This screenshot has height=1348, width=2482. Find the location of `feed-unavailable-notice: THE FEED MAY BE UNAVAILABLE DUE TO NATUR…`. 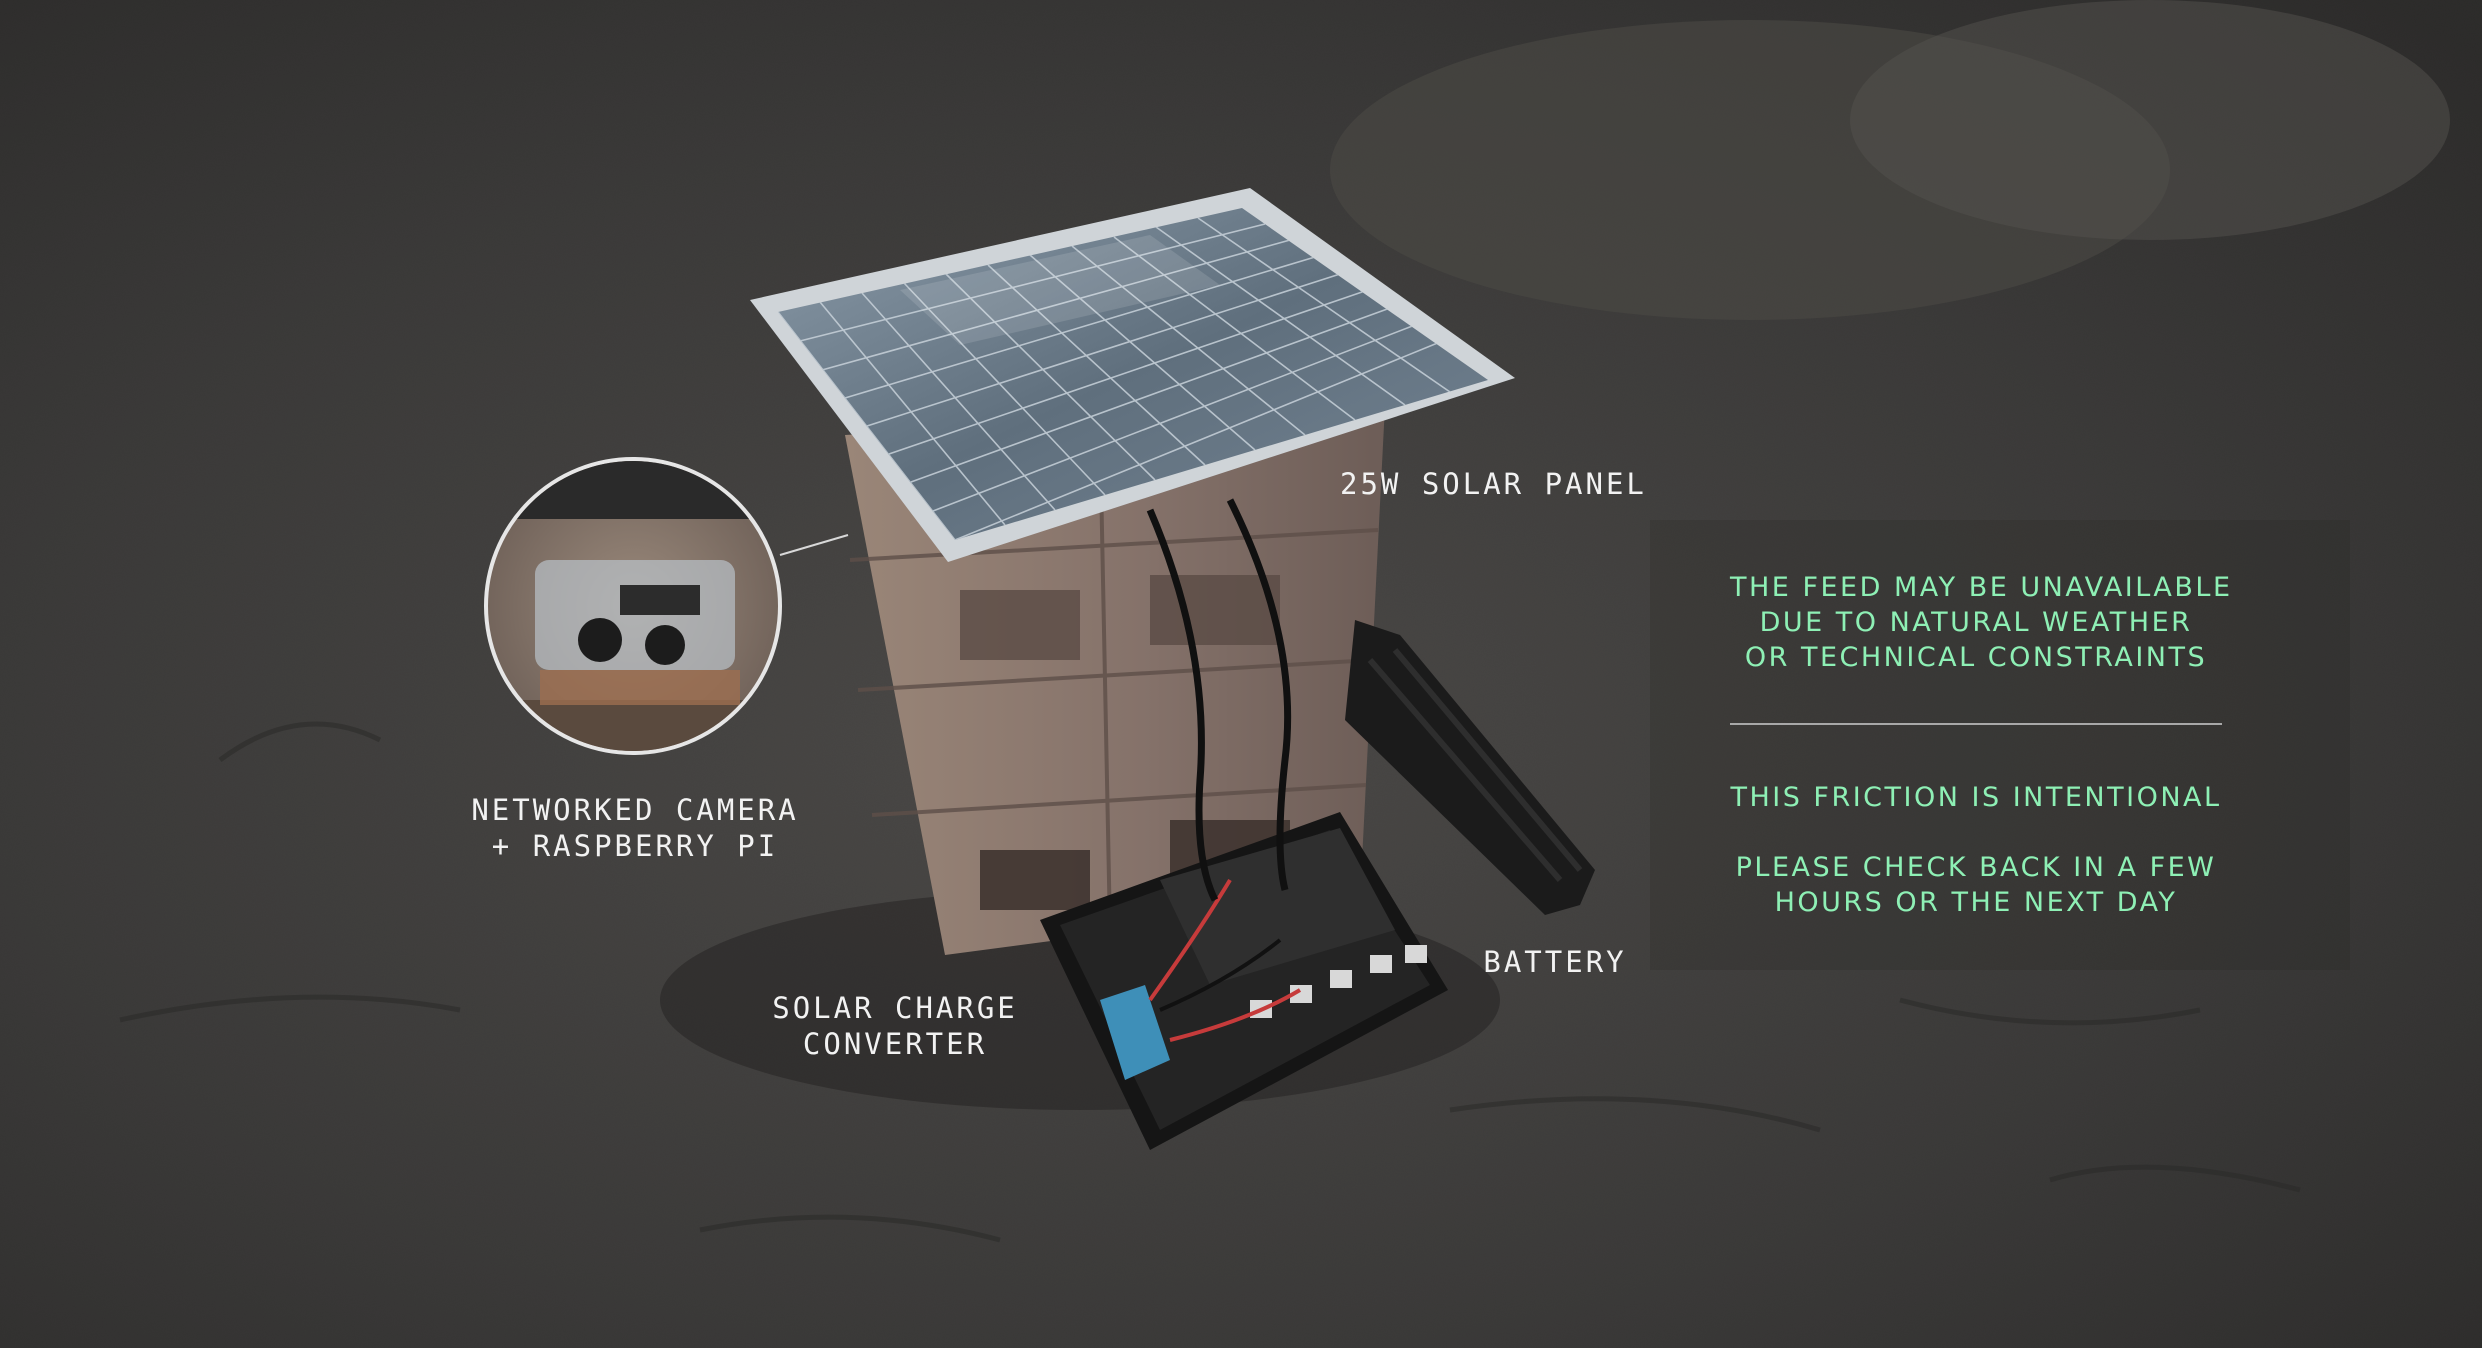

feed-unavailable-notice: THE FEED MAY BE UNAVAILABLE DUE TO NATUR… is located at coordinates (1981, 622).